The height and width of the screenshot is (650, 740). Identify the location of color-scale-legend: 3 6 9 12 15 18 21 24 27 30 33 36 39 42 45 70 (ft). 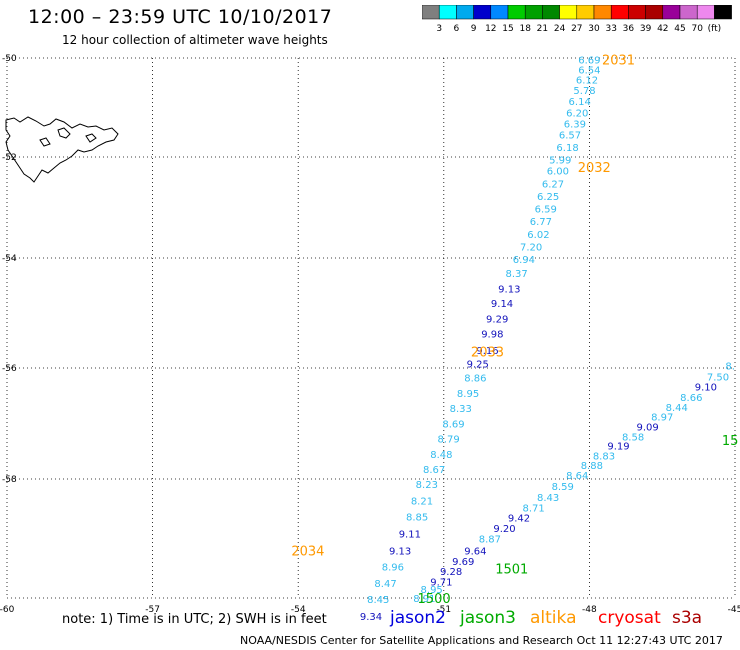
(577, 19).